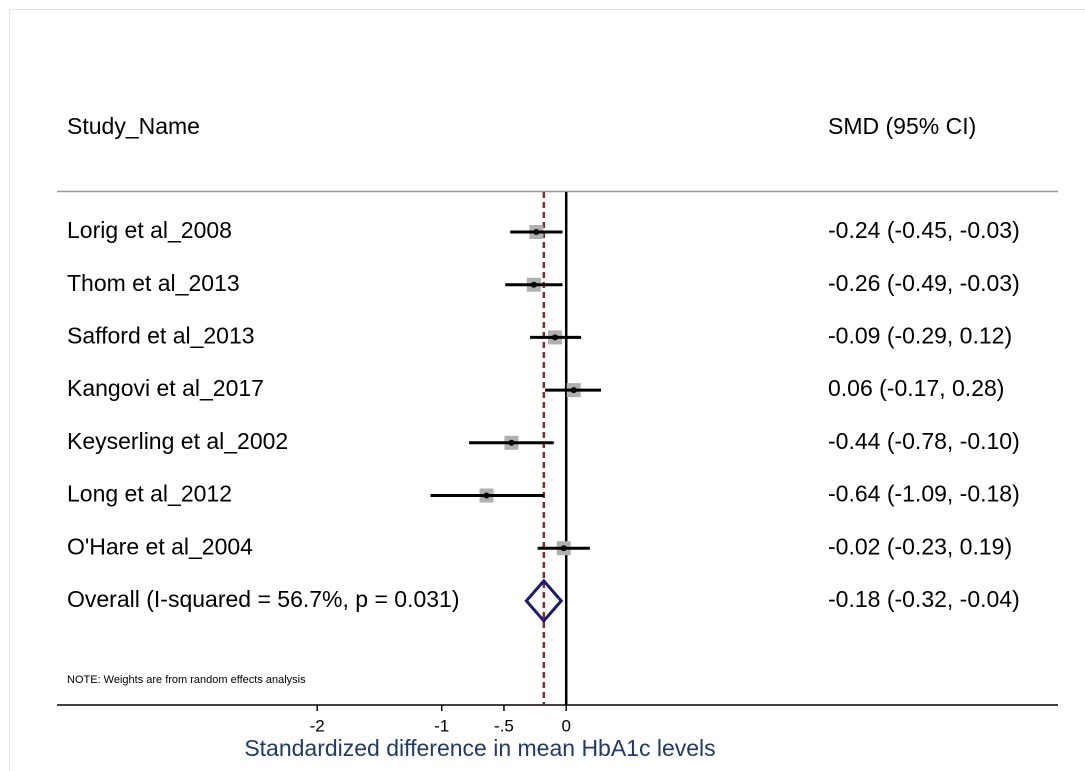  Describe the element at coordinates (161, 335) in the screenshot. I see `study-name: Safford et al_2013` at that location.